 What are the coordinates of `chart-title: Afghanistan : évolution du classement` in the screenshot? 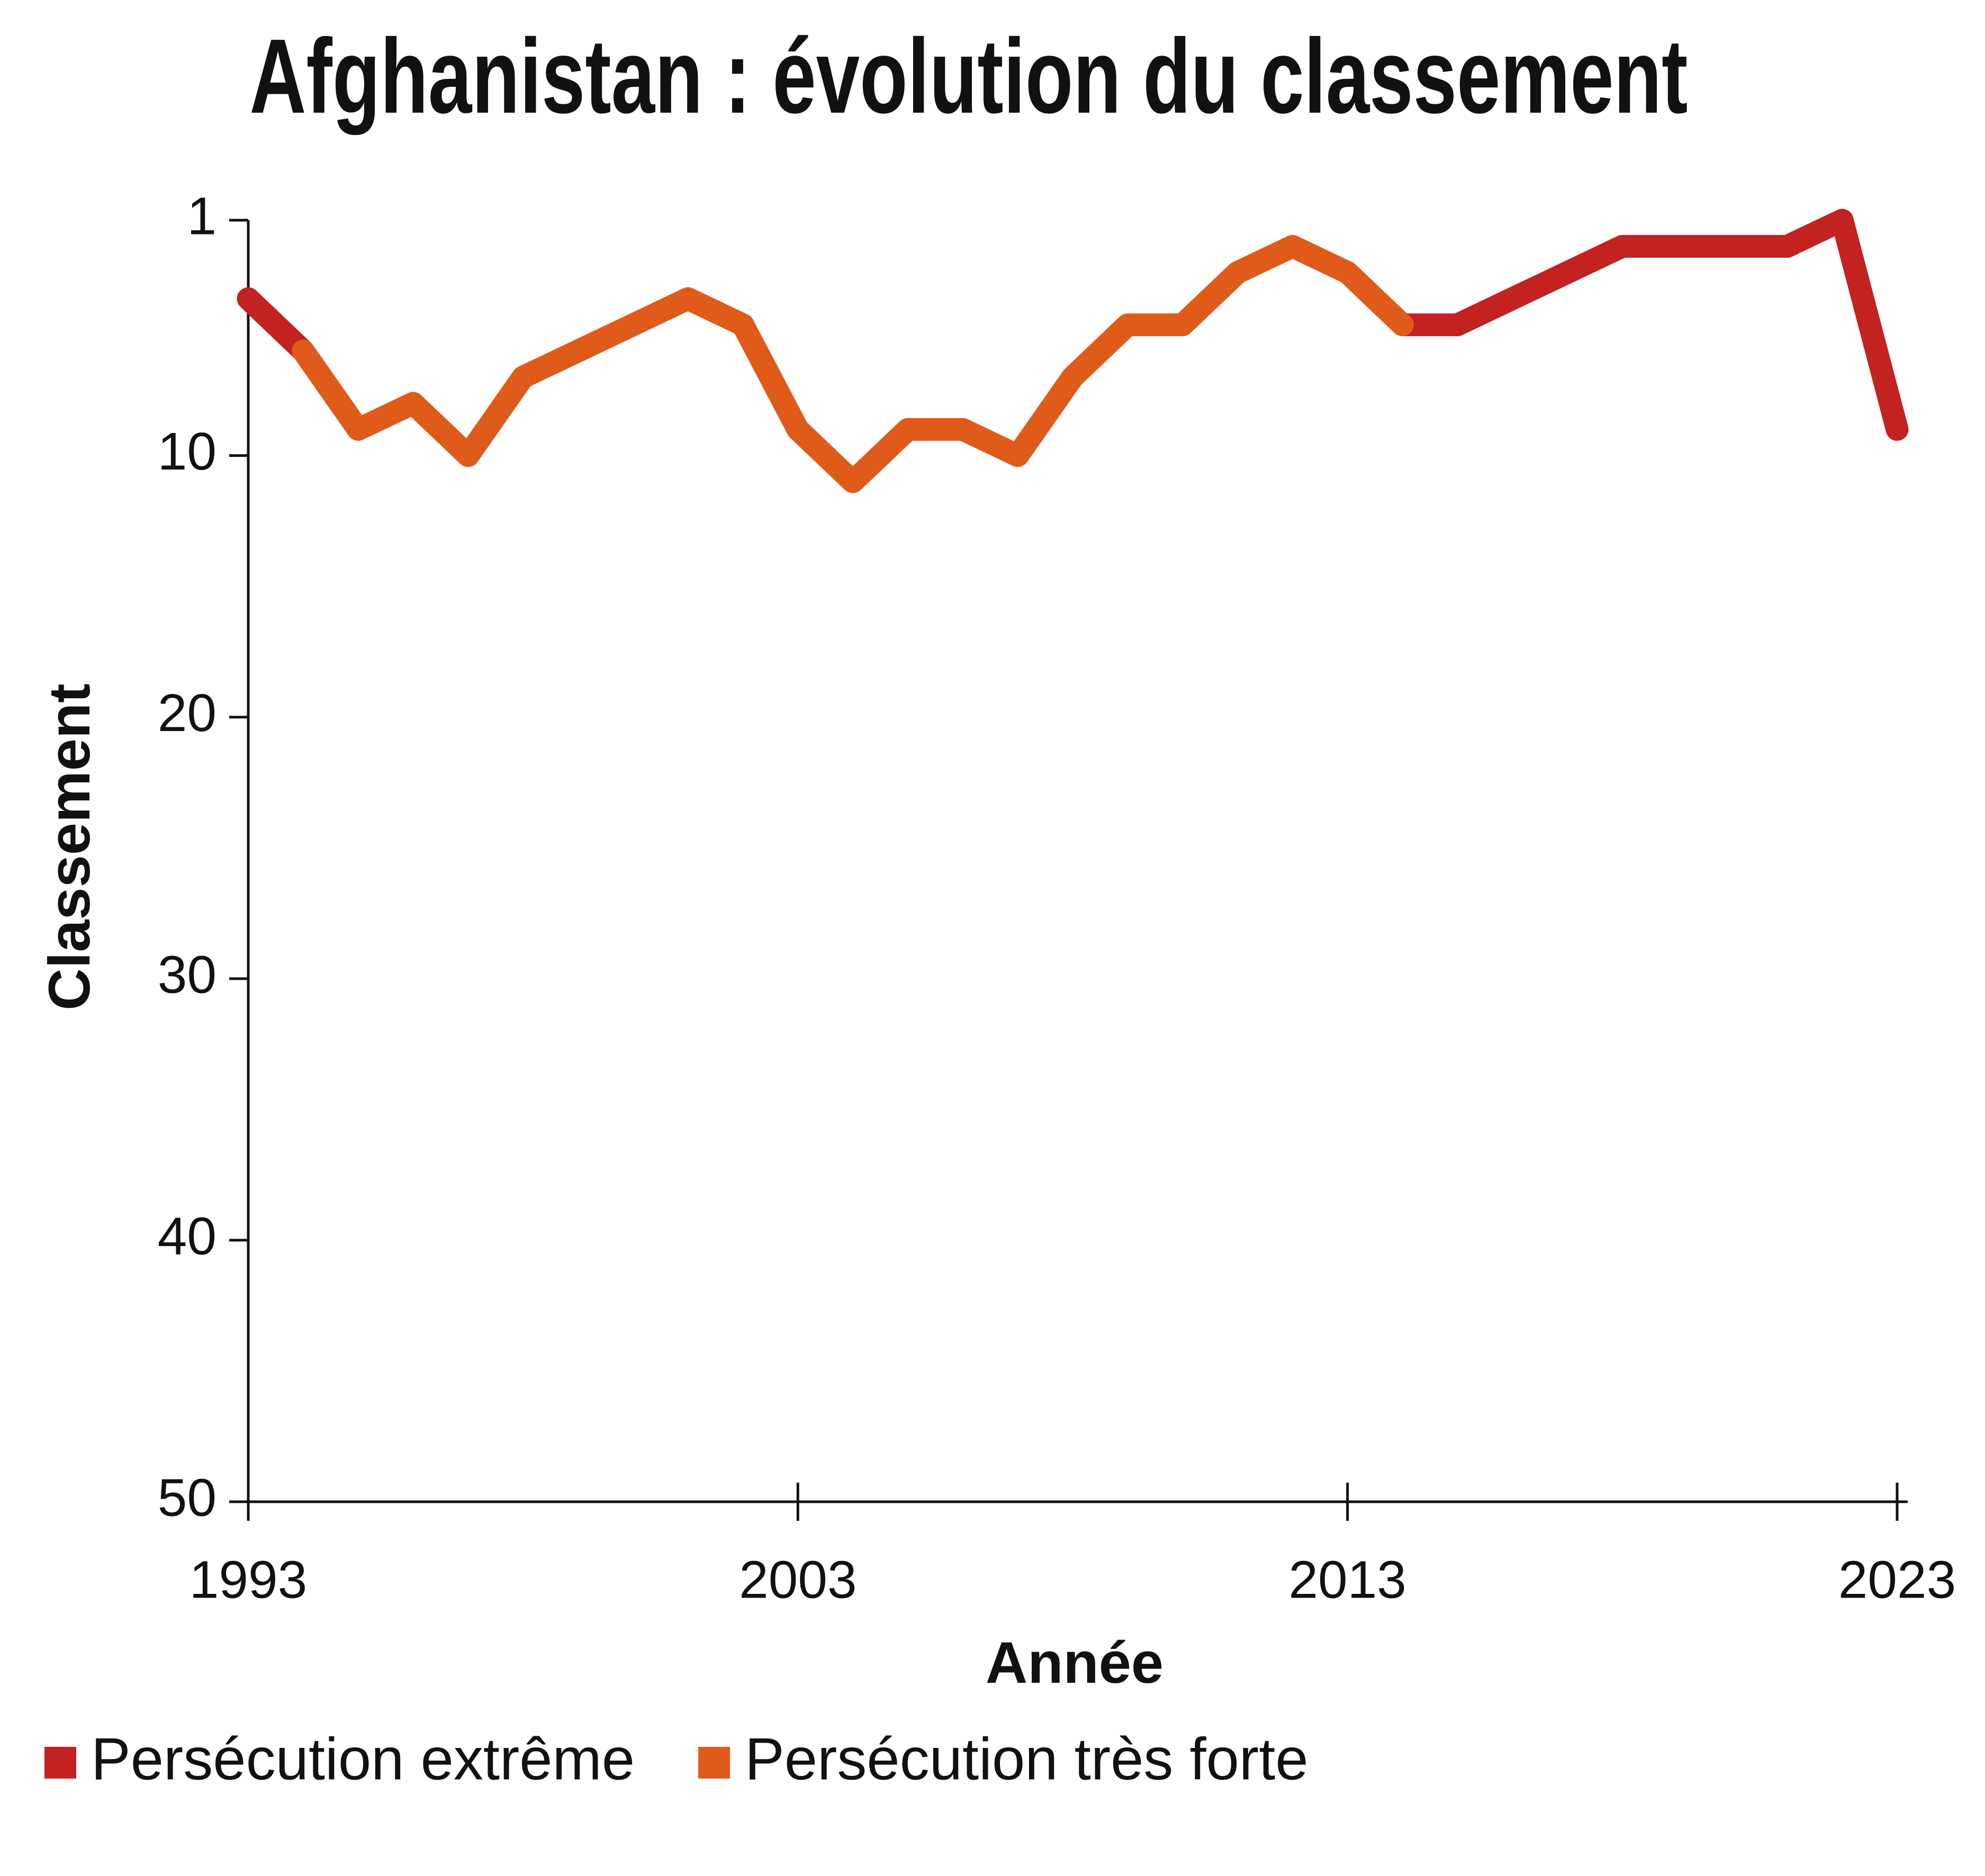 It's located at (969, 76).